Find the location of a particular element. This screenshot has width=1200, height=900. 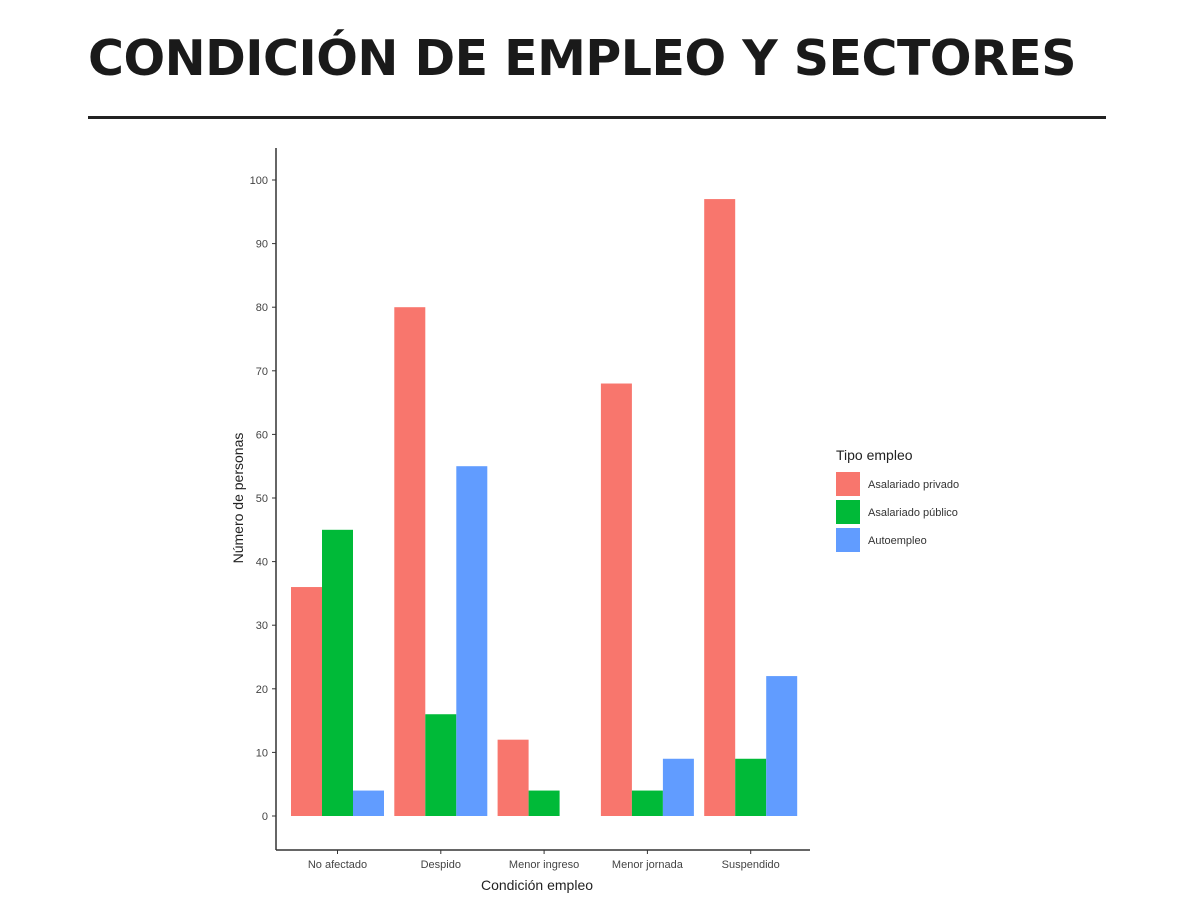

y-tick-label: 100 is located at coordinates (259, 181).